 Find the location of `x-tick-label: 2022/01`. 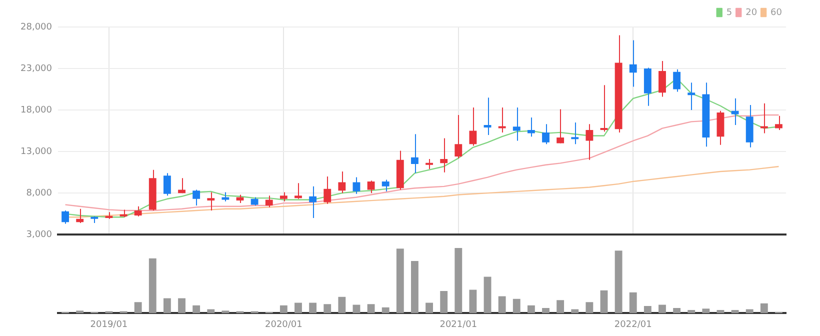

x-tick-label: 2022/01 is located at coordinates (633, 325).